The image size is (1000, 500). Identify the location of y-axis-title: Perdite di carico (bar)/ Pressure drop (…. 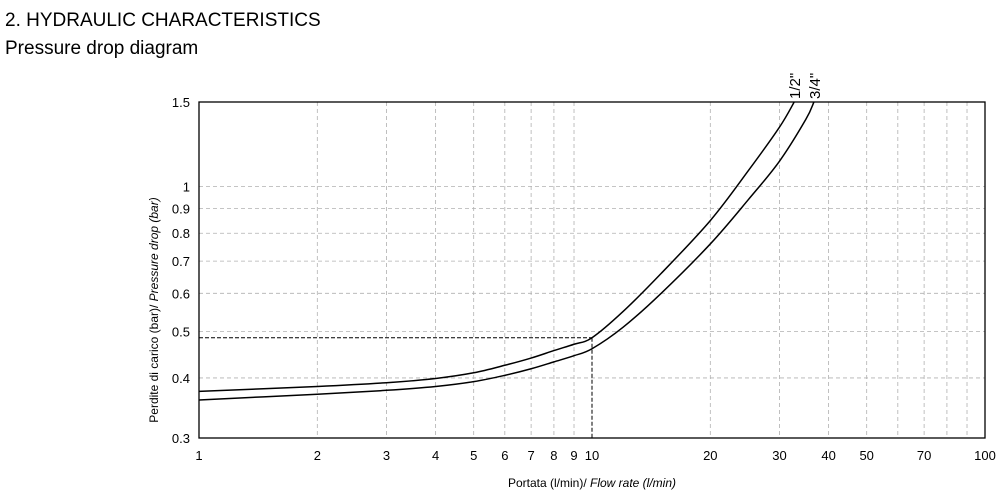
(154, 309).